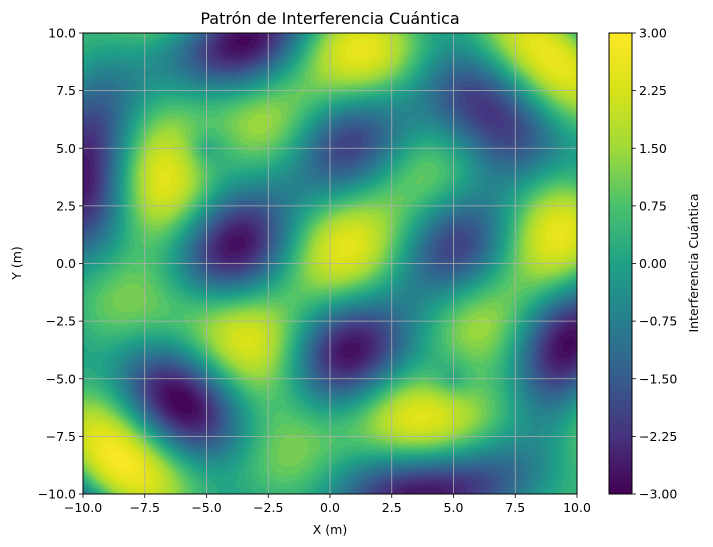 This screenshot has height=547, width=713. Describe the element at coordinates (268, 507) in the screenshot. I see `x-tick-label: −2.5` at that location.